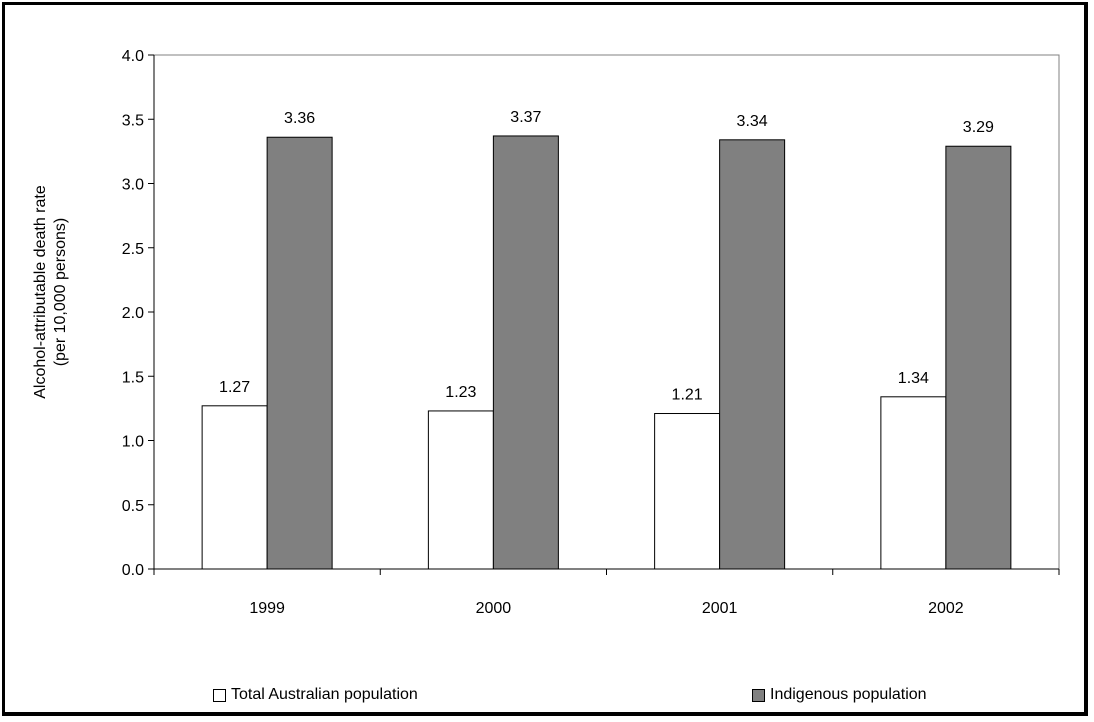  I want to click on x-tick-label: 1999, so click(267, 608).